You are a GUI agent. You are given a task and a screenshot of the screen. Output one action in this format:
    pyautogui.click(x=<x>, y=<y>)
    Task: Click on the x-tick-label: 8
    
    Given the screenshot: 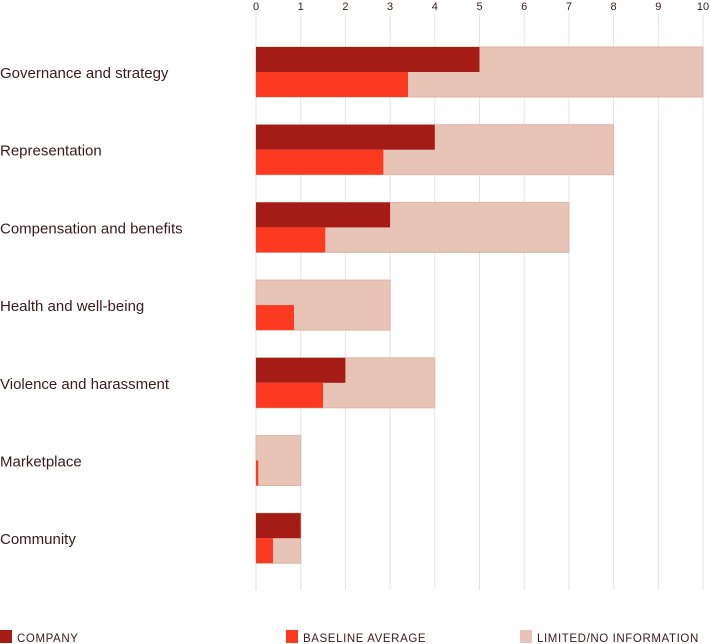 What is the action you would take?
    pyautogui.click(x=614, y=7)
    